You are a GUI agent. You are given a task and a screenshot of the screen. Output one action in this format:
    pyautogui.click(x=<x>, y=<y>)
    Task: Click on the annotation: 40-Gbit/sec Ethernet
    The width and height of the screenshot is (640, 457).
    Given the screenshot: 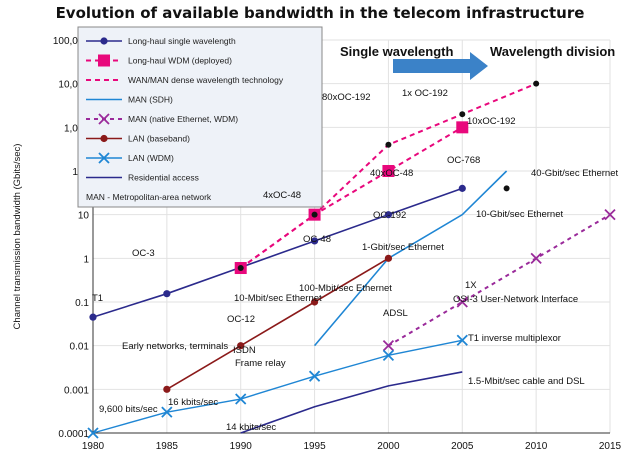 What is the action you would take?
    pyautogui.click(x=574, y=173)
    